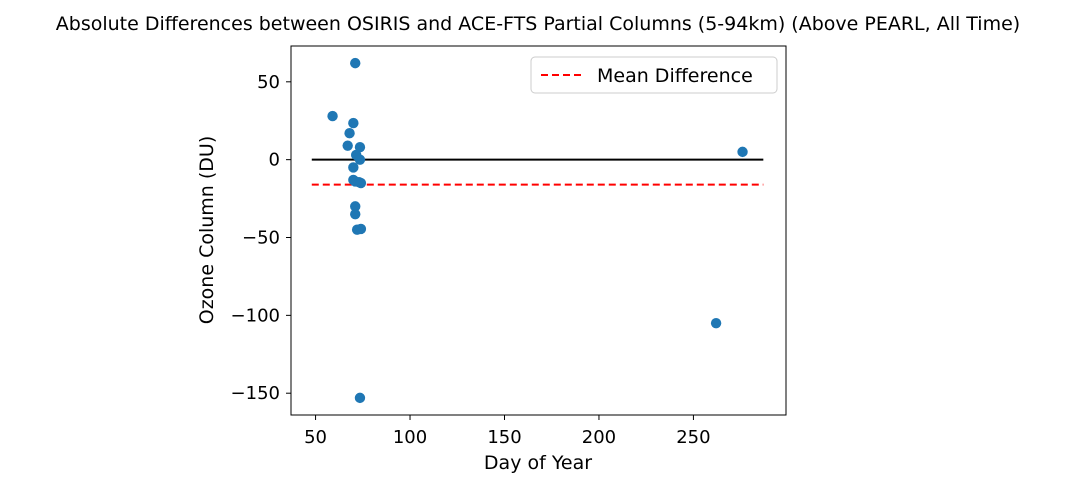  Describe the element at coordinates (255, 393) in the screenshot. I see `y-tick-label: −150` at that location.